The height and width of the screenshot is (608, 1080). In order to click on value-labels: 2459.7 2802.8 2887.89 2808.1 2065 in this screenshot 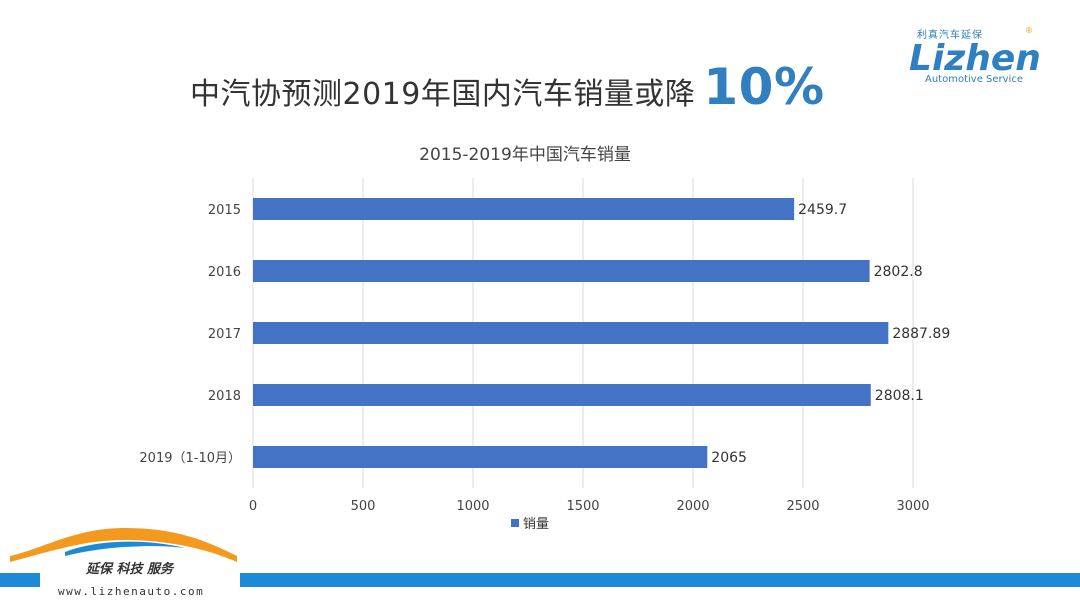, I will do `click(830, 334)`.